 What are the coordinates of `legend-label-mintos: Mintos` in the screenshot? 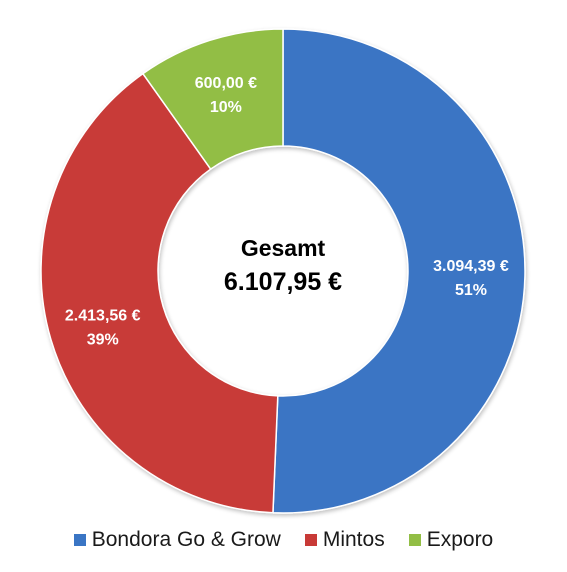 It's located at (353, 539).